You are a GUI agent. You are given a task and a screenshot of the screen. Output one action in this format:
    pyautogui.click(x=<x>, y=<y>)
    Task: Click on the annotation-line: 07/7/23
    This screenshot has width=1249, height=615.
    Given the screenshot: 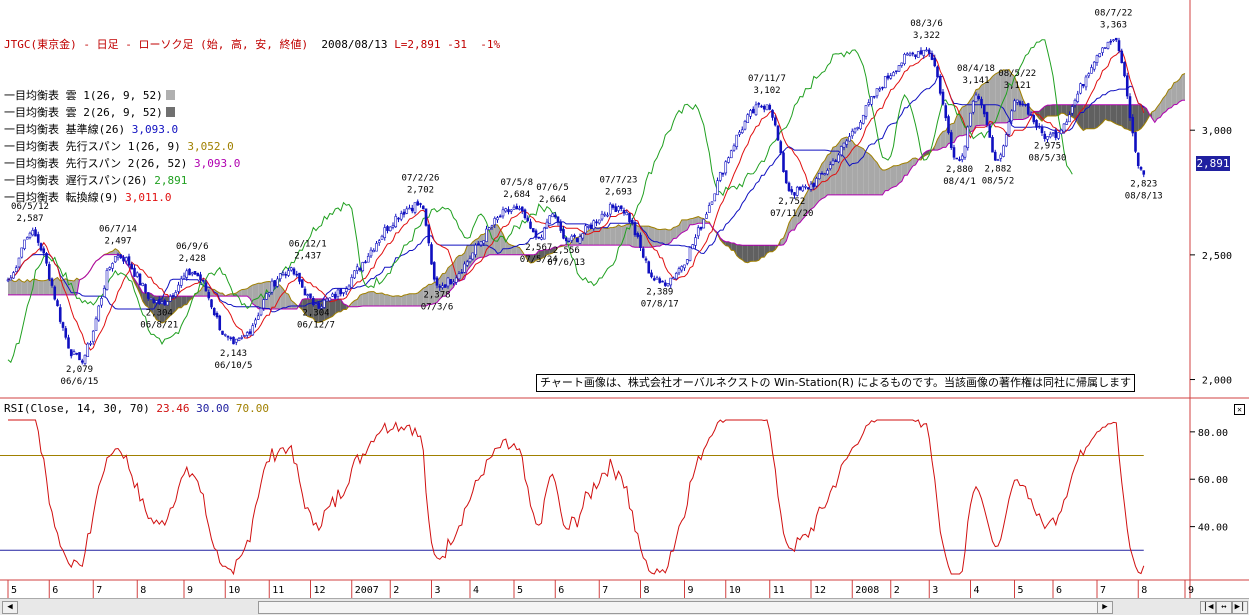 What is the action you would take?
    pyautogui.click(x=619, y=181)
    